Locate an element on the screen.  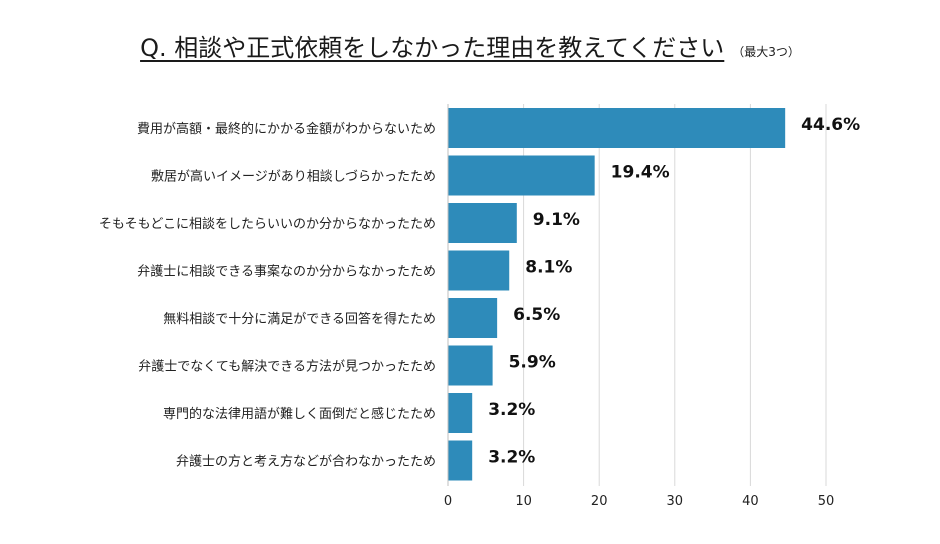
category-label: 弁護士の方と考え方などが合わなかったため is located at coordinates (306, 462).